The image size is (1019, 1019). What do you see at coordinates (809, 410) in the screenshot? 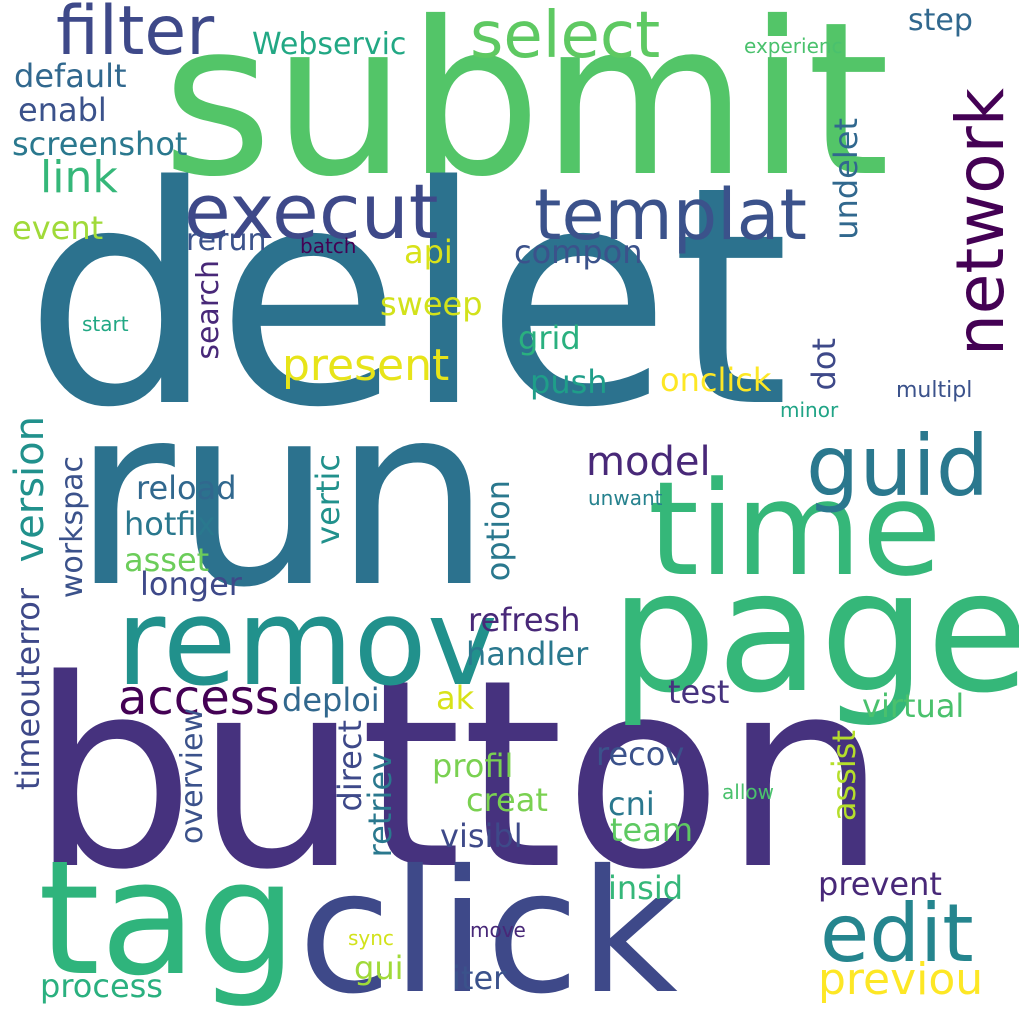
I see `word-minor: minor` at bounding box center [809, 410].